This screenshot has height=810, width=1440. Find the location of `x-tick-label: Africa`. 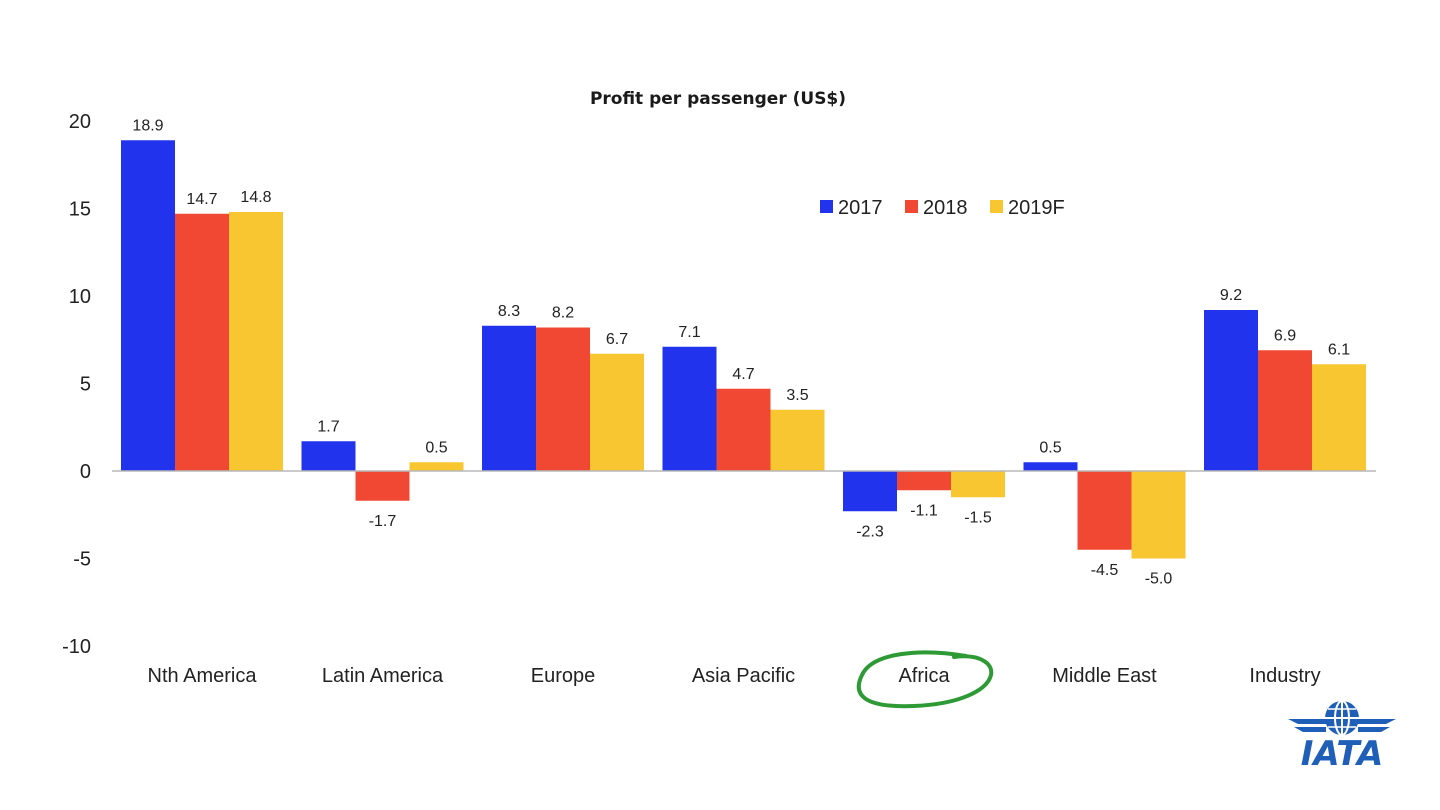

x-tick-label: Africa is located at coordinates (924, 676).